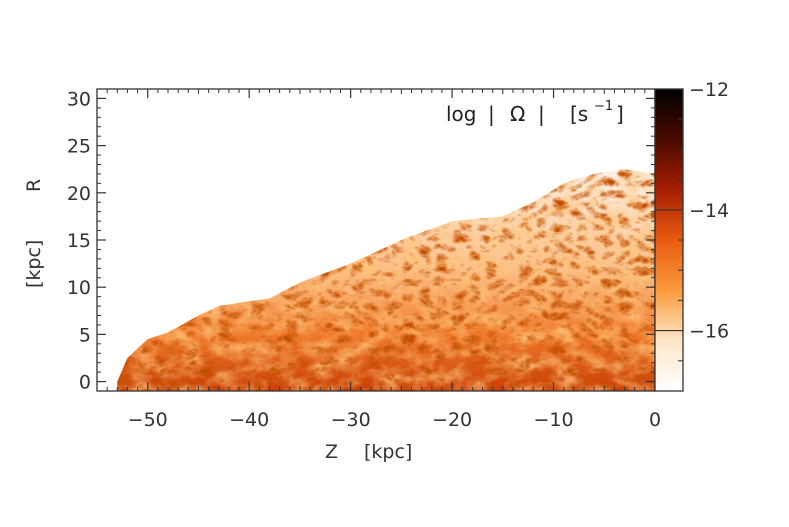  What do you see at coordinates (461, 114) in the screenshot?
I see `annotation-log: log` at bounding box center [461, 114].